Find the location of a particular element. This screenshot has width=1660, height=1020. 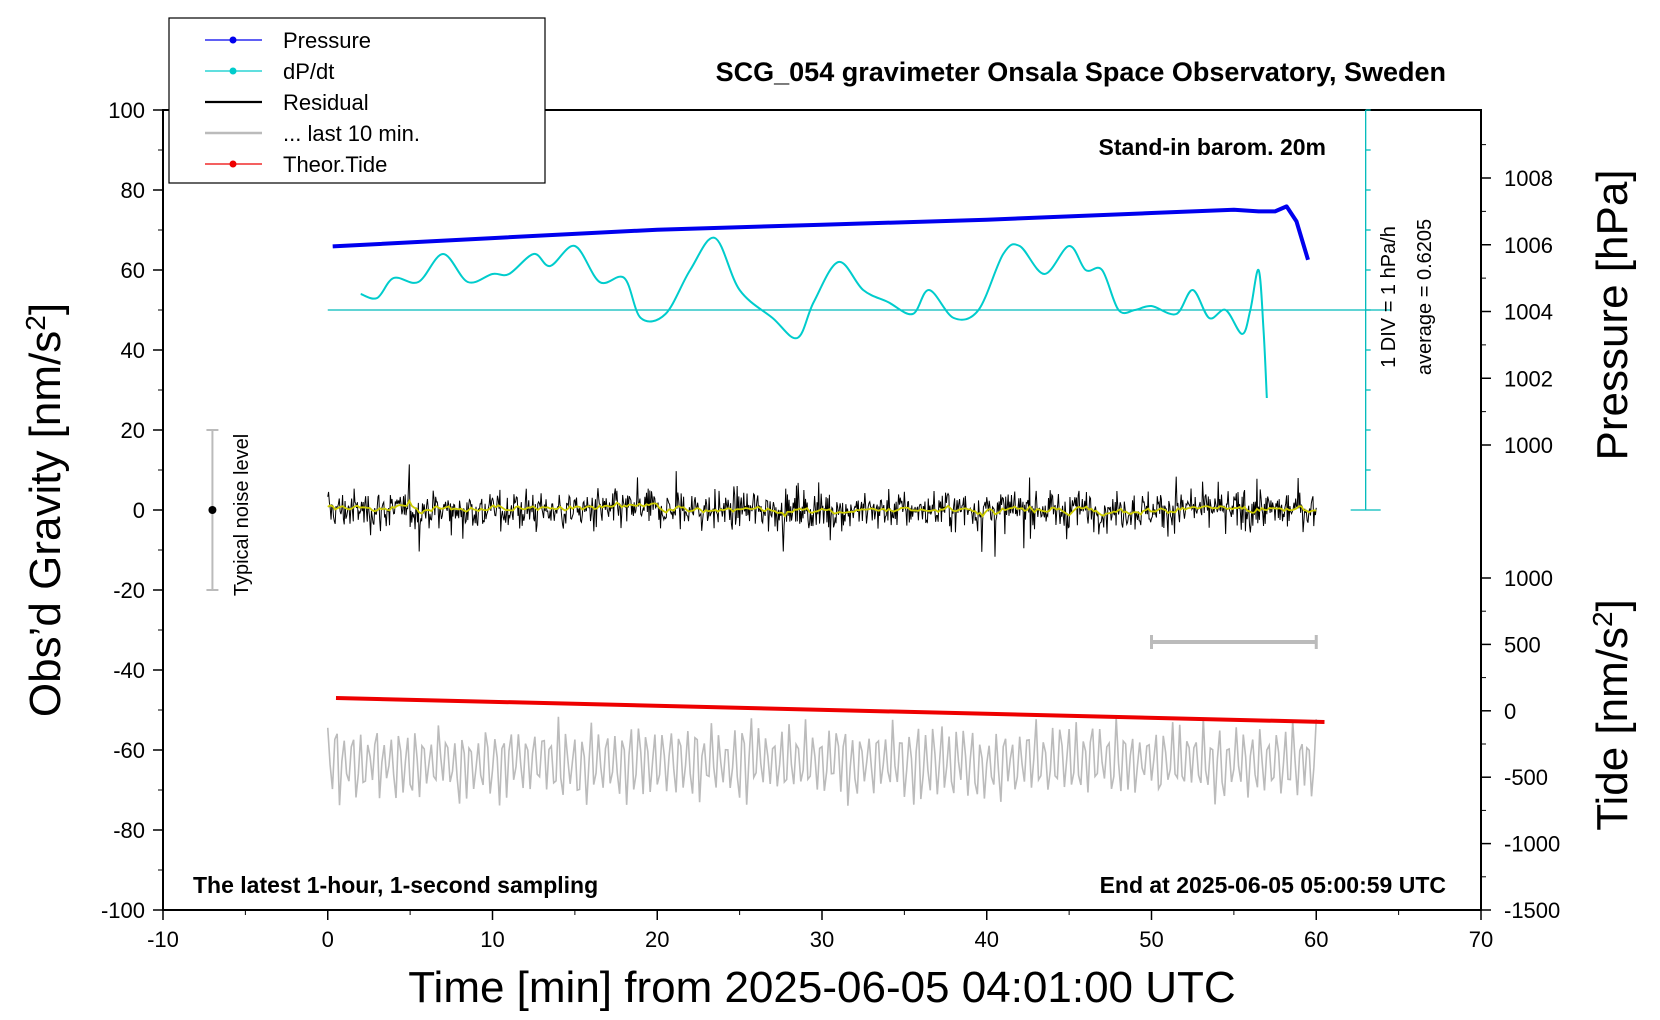

sampling-annotation: The latest 1-hour, 1-second sampling is located at coordinates (395, 885).